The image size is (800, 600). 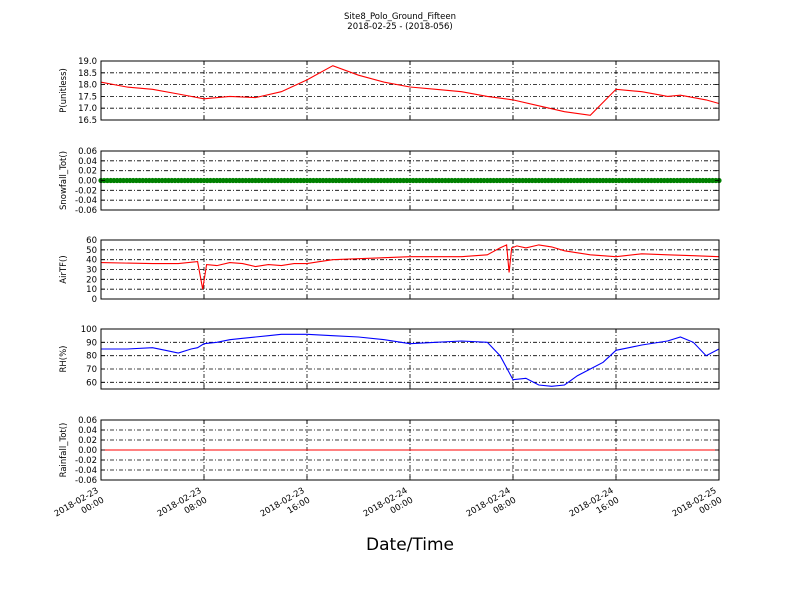 What do you see at coordinates (91, 251) in the screenshot?
I see `y-tick-label: 50` at bounding box center [91, 251].